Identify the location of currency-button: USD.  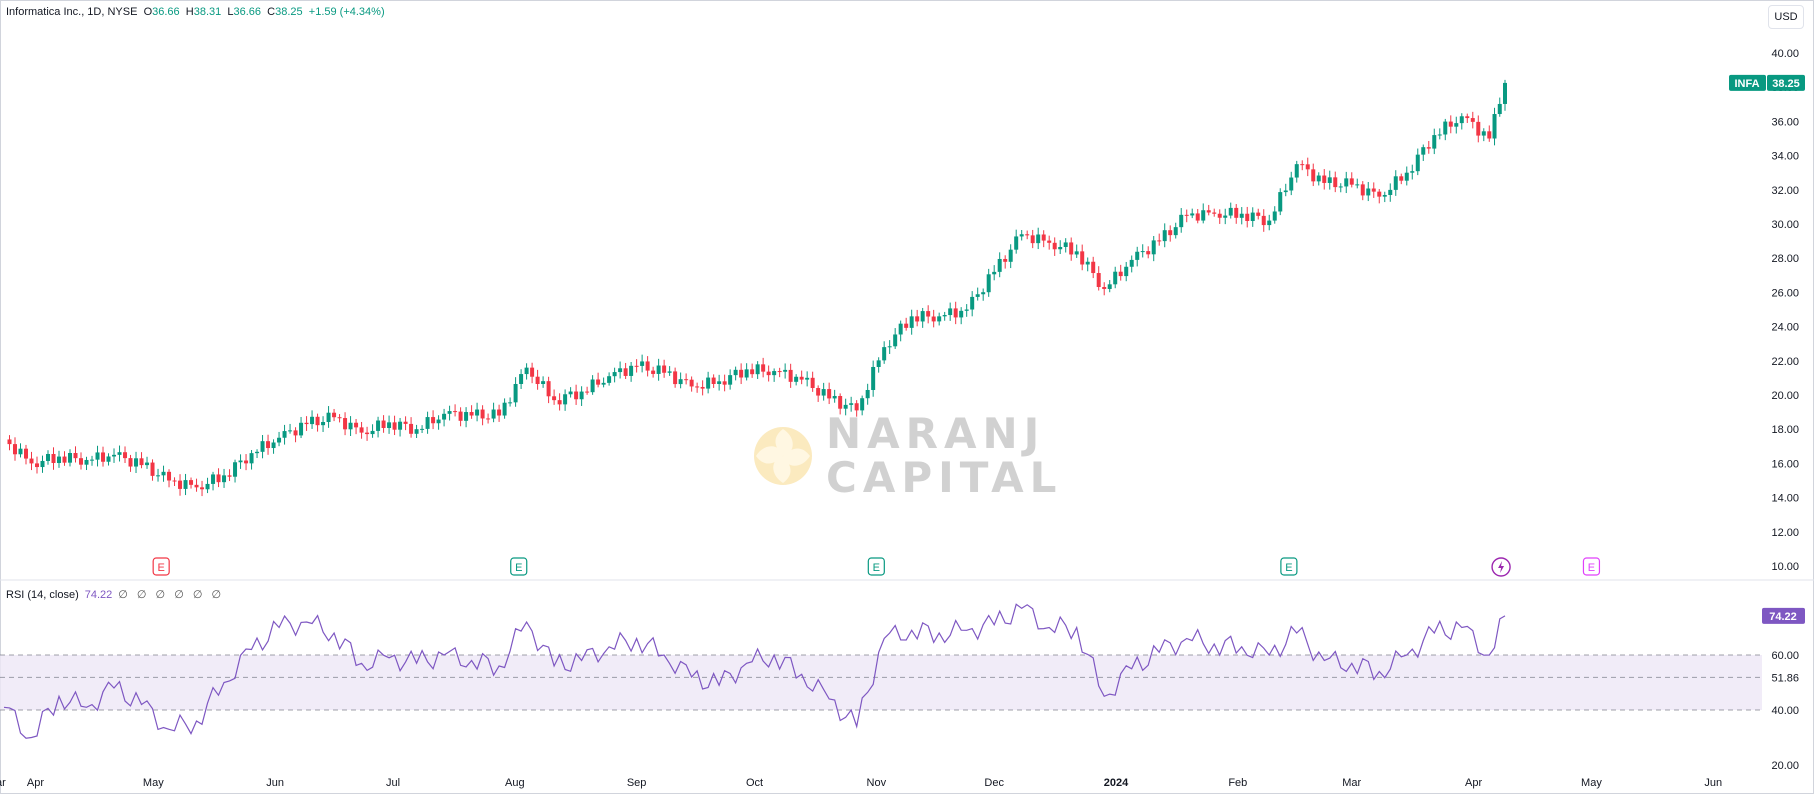
(1786, 17).